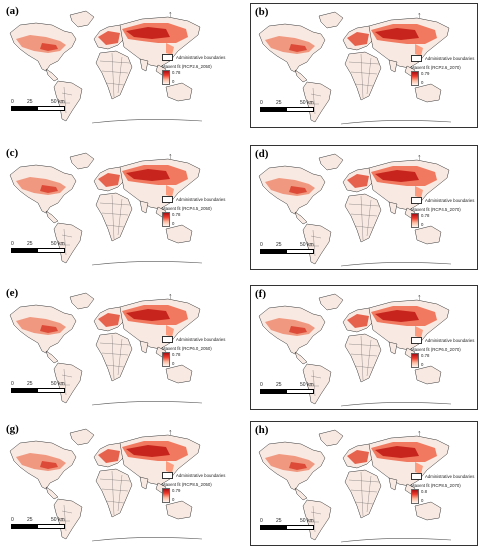 Image resolution: width=482 pixels, height=550 pixels. What do you see at coordinates (12, 293) in the screenshot?
I see `panel-label: (e)` at bounding box center [12, 293].